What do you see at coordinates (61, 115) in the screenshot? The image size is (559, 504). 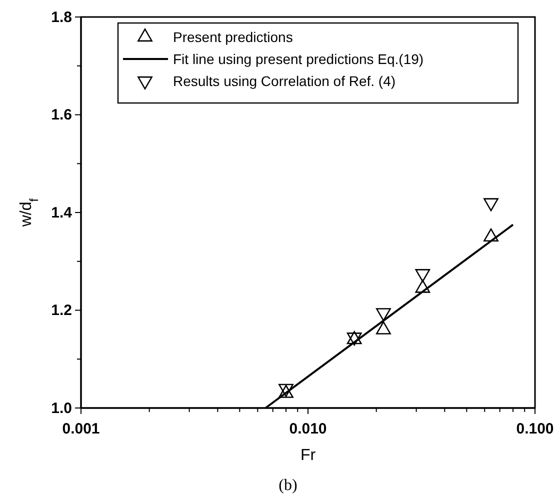 I see `y-tick-label: 1.6` at bounding box center [61, 115].